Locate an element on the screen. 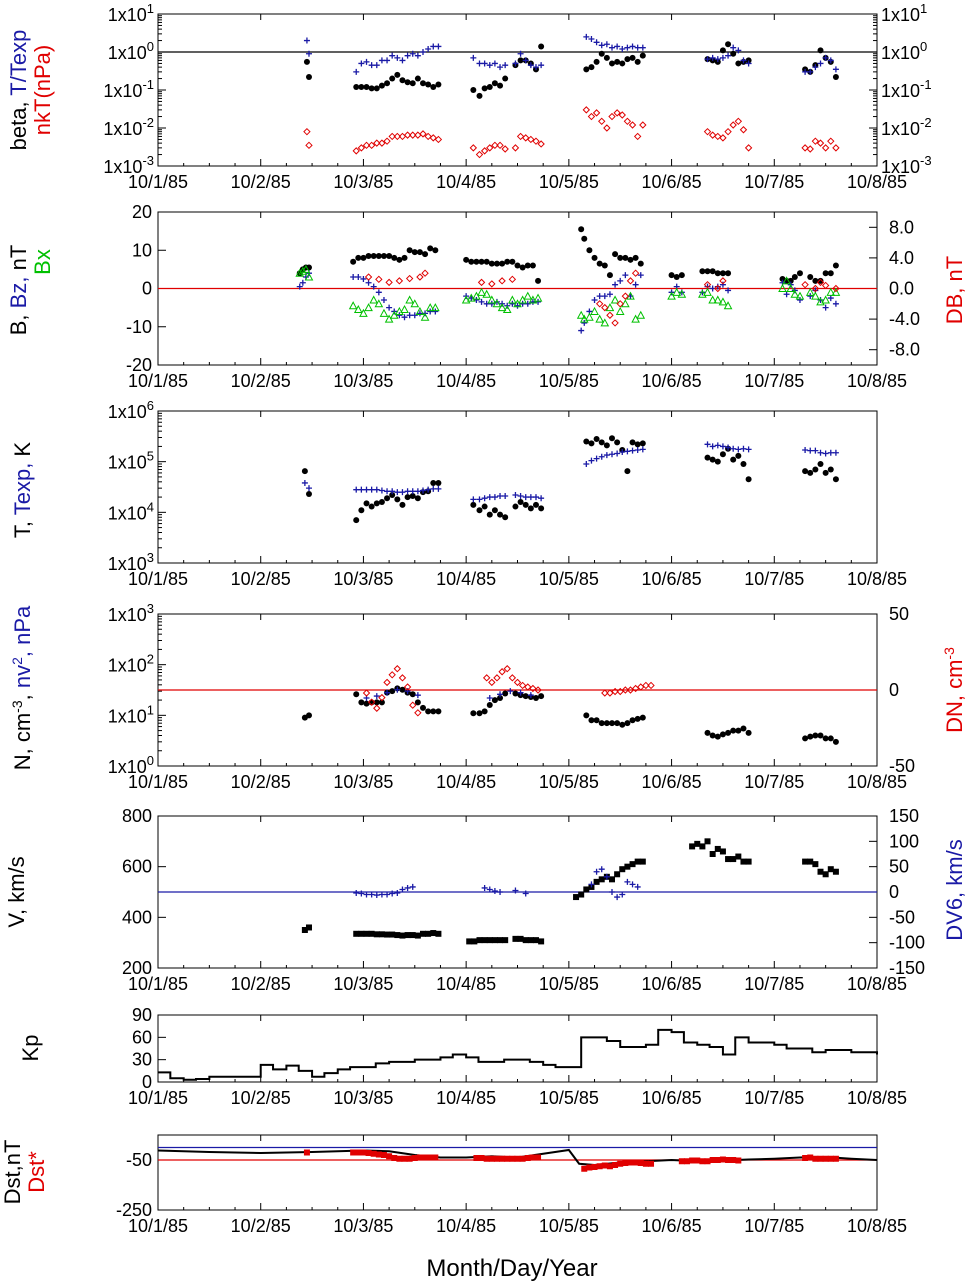 Image resolution: width=976 pixels, height=1285 pixels. dst-date-label: 10/7/85 is located at coordinates (774, 1226).